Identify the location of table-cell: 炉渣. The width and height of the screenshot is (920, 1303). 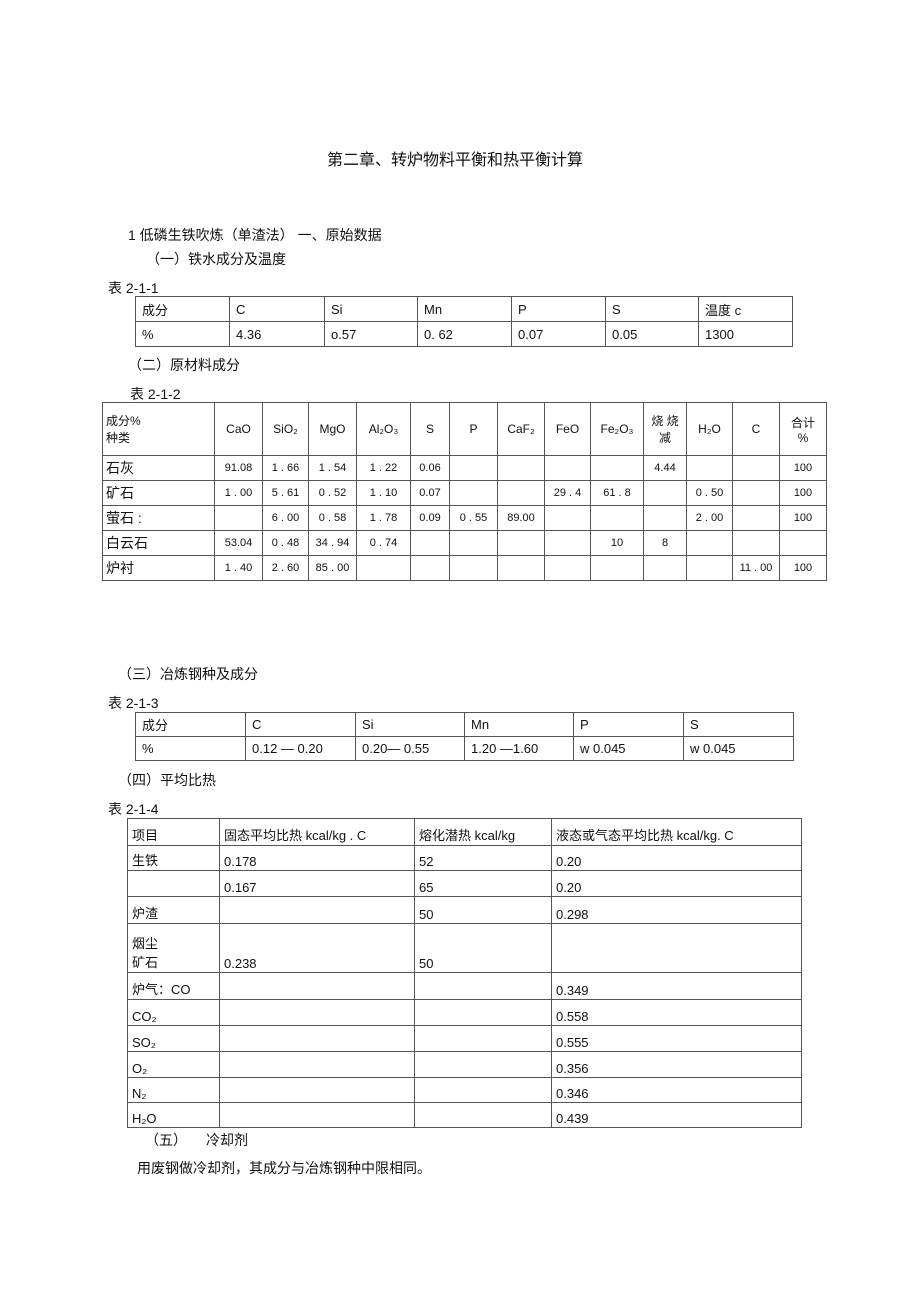
(173, 910).